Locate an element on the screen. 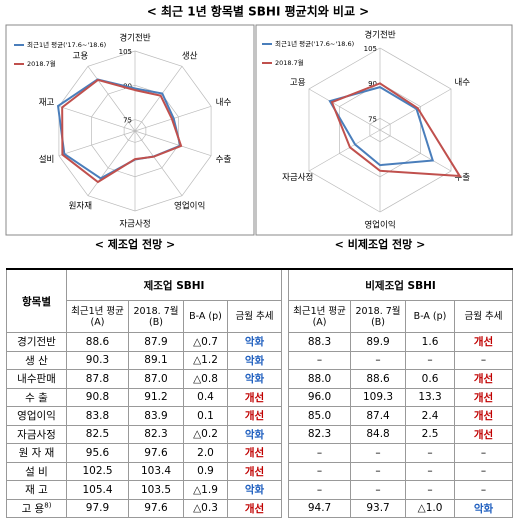 The width and height of the screenshot is (516, 523). cell: 83.9 is located at coordinates (156, 416).